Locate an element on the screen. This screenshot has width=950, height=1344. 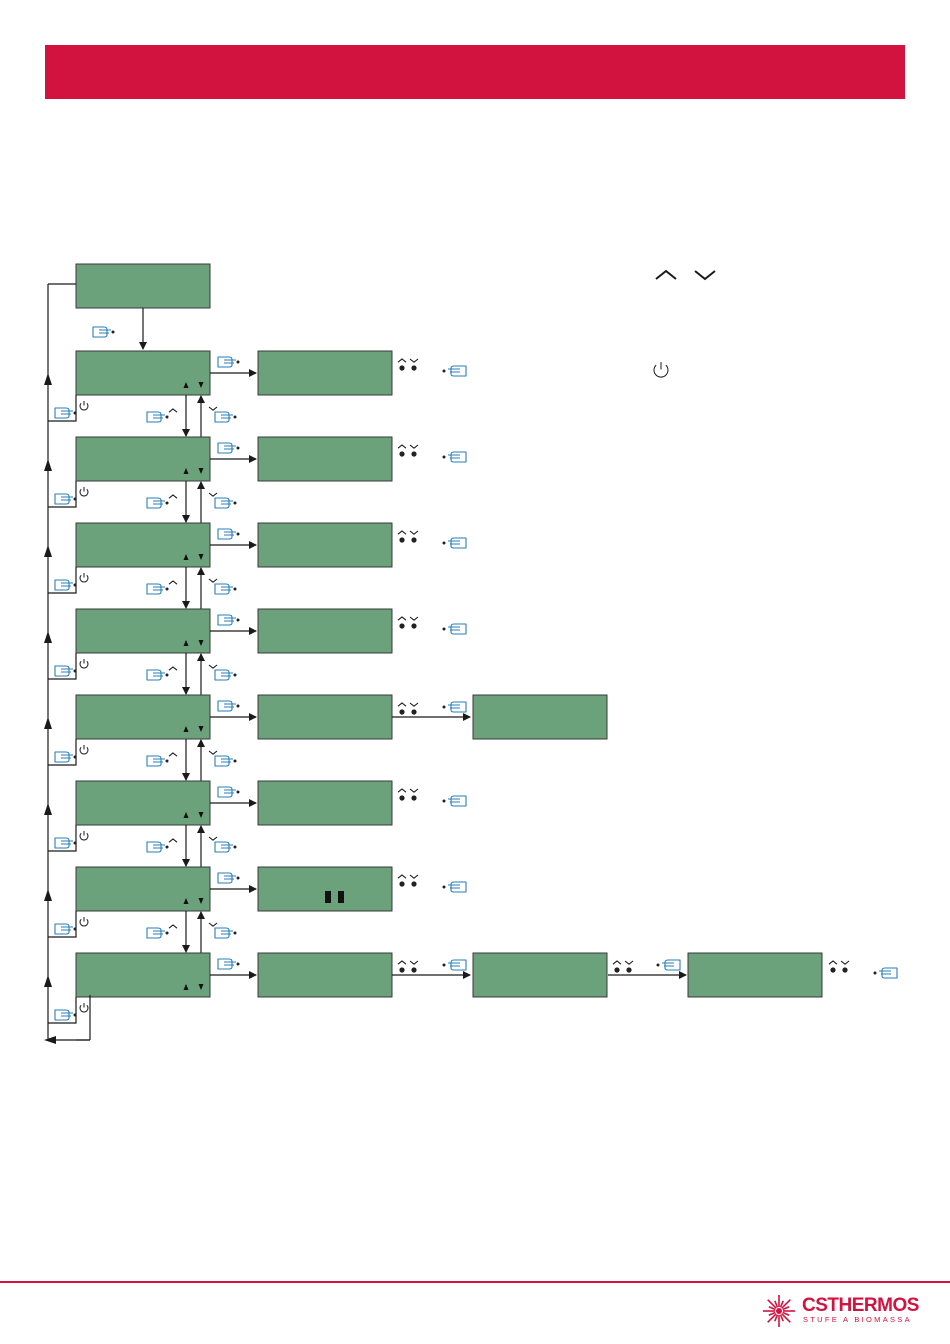
logo-cs: CS is located at coordinates (815, 1305).